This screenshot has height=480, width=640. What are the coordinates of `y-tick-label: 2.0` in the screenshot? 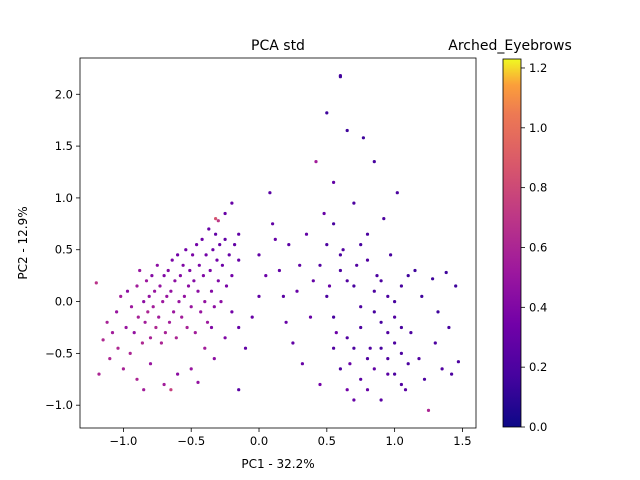 It's located at (64, 94).